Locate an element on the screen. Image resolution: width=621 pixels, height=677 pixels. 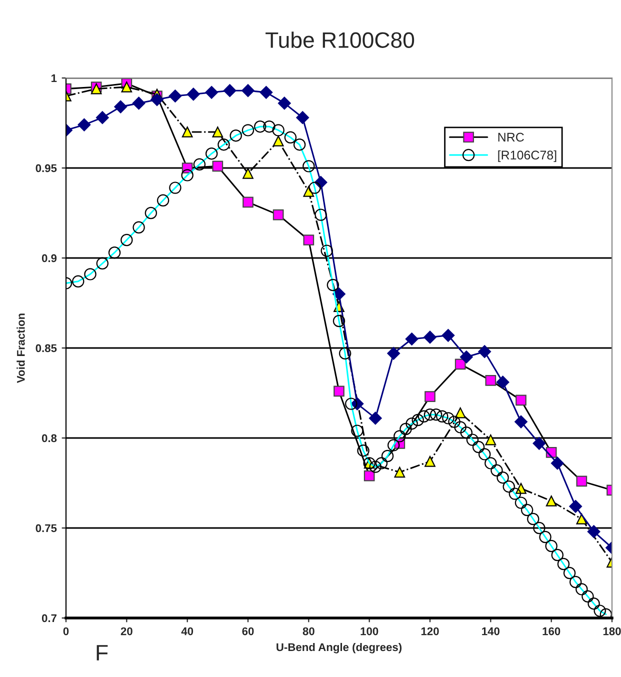
chart-title: Tube R100C80 is located at coordinates (340, 40).